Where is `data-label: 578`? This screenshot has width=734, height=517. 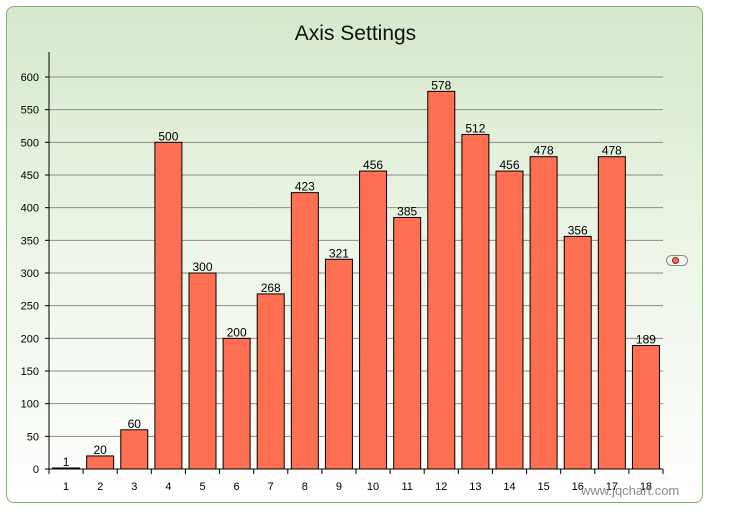 data-label: 578 is located at coordinates (441, 85).